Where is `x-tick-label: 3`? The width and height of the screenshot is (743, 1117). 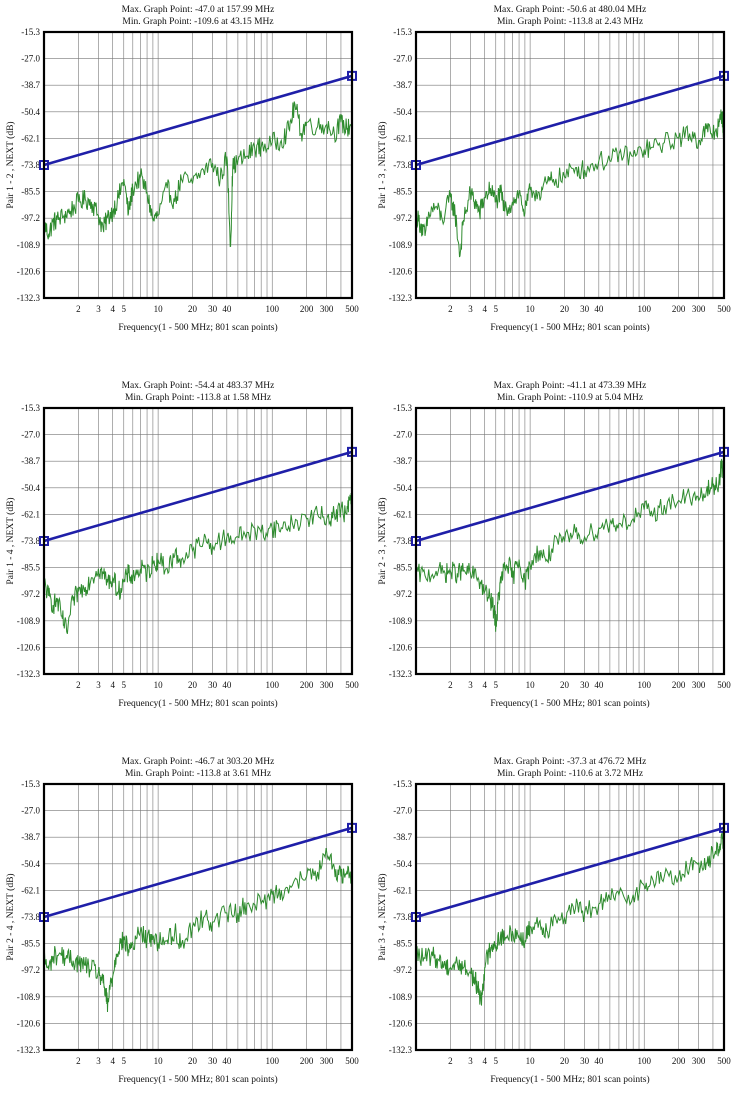 x-tick-label: 3 is located at coordinates (470, 309).